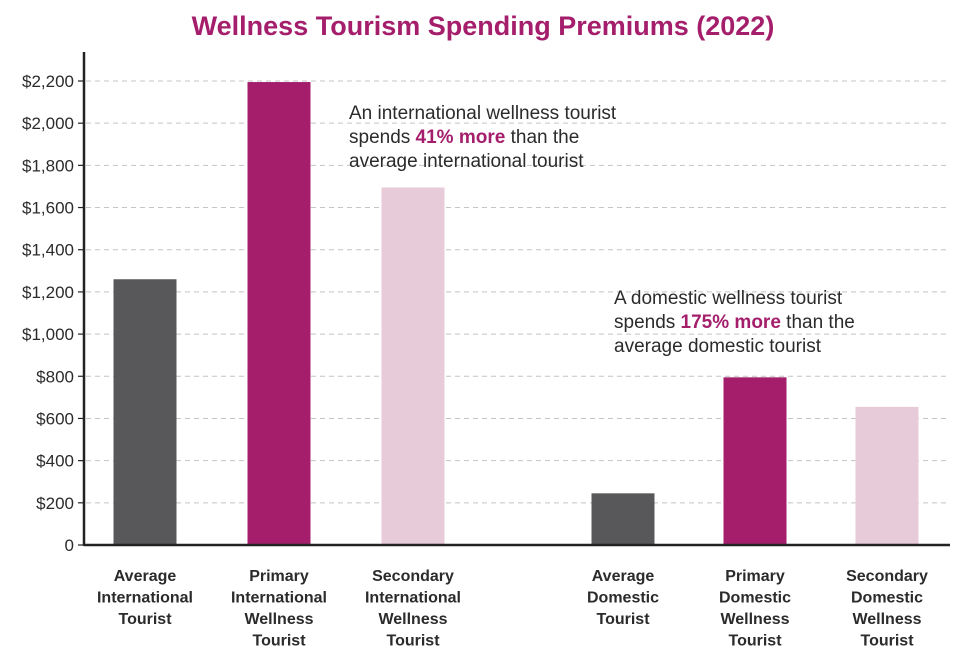 The image size is (966, 666). I want to click on y-tick-label: $2,200, so click(48, 81).